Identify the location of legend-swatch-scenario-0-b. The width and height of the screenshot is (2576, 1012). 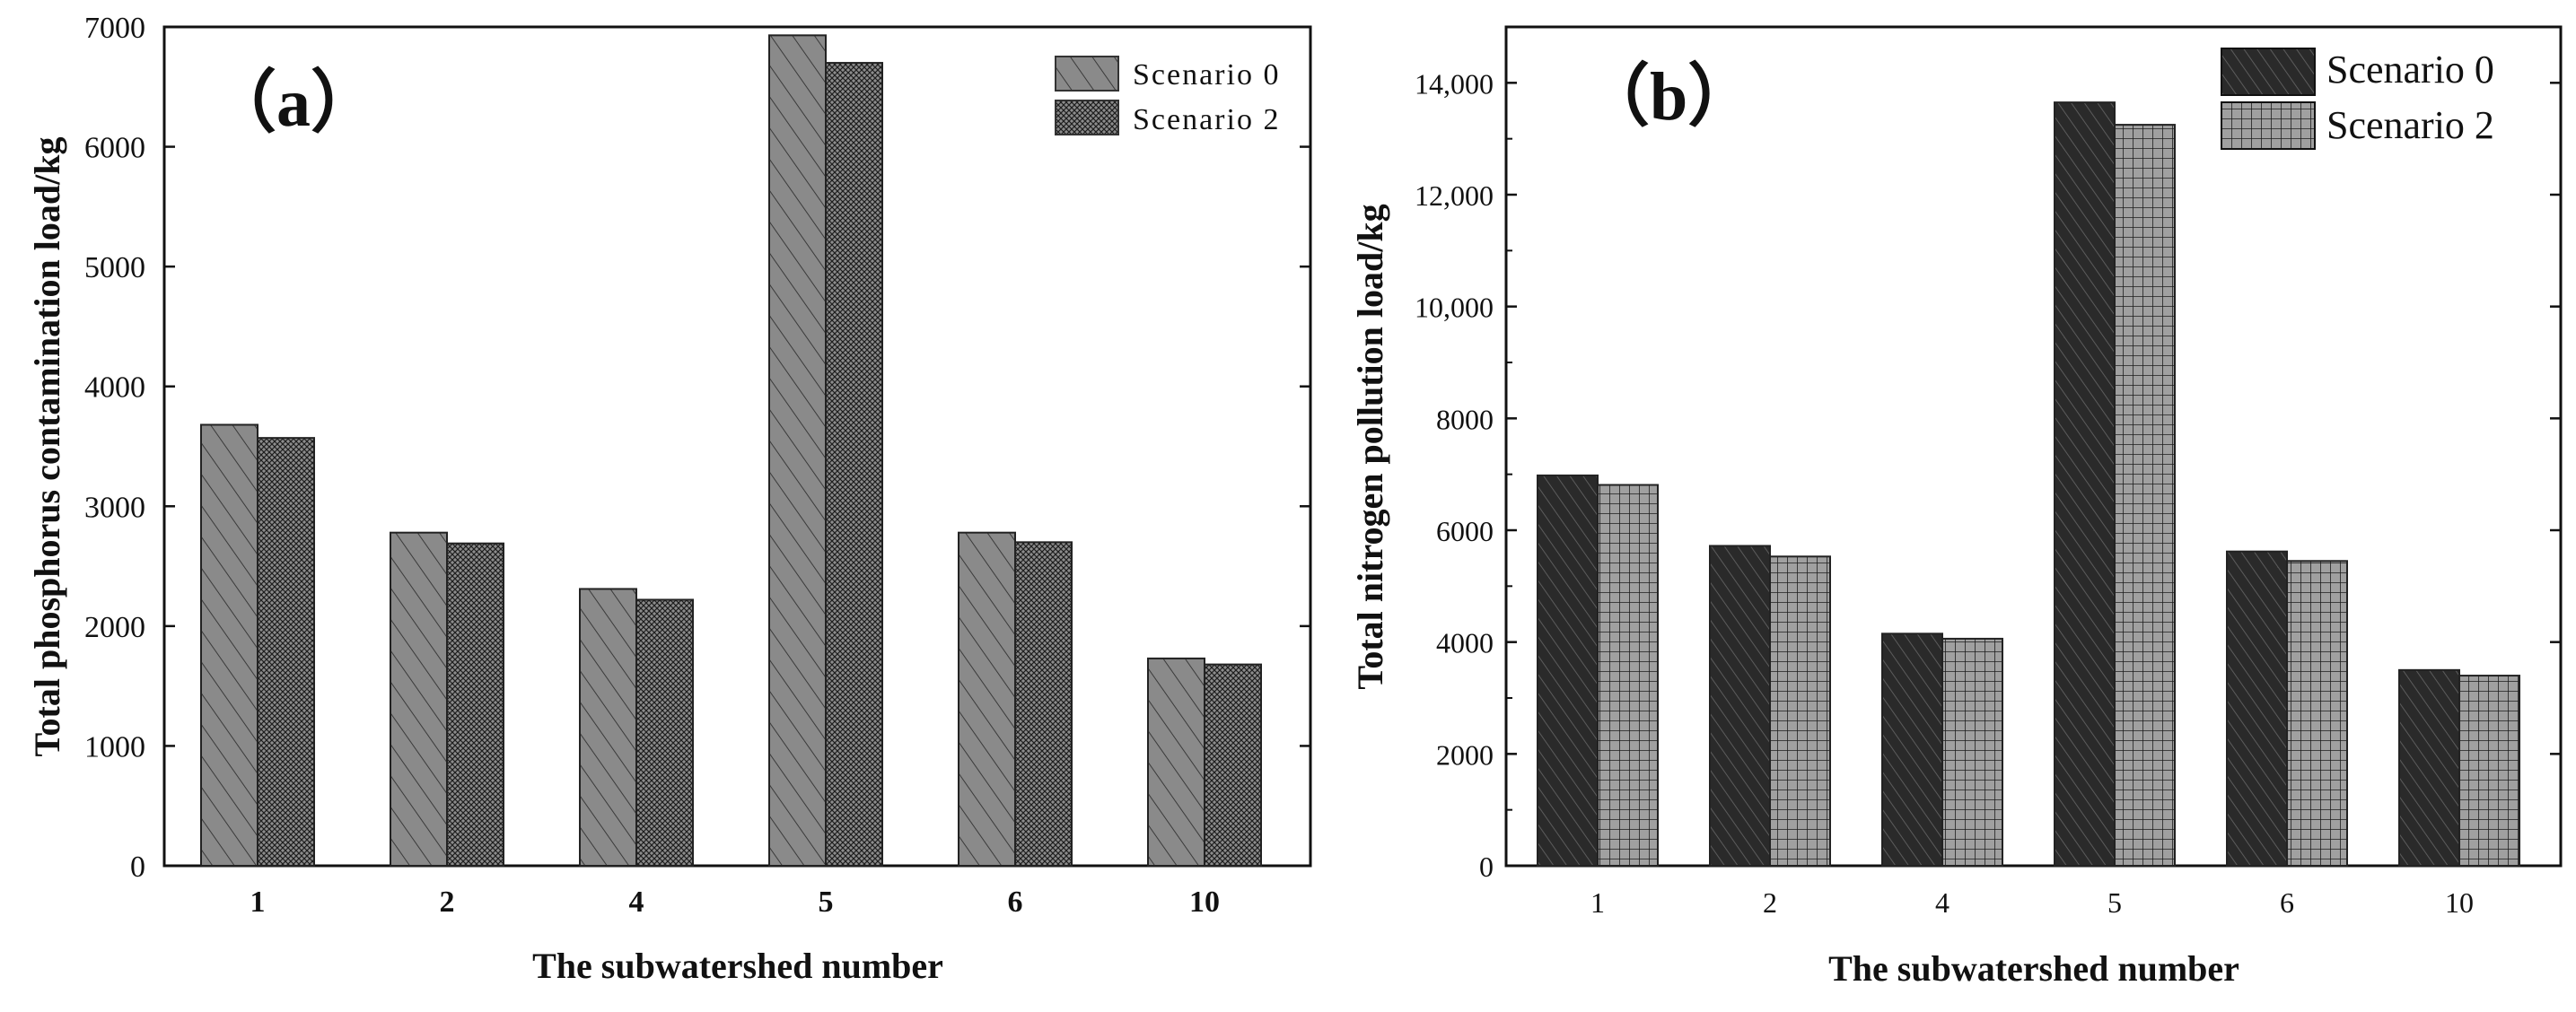
(2268, 72).